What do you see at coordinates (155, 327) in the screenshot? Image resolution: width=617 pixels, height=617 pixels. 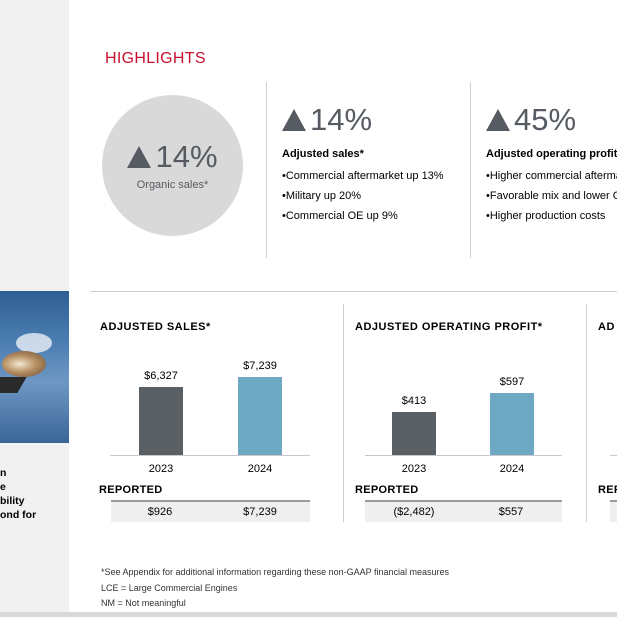 I see `adjusted-sales-title: ADJUSTED SALES*` at bounding box center [155, 327].